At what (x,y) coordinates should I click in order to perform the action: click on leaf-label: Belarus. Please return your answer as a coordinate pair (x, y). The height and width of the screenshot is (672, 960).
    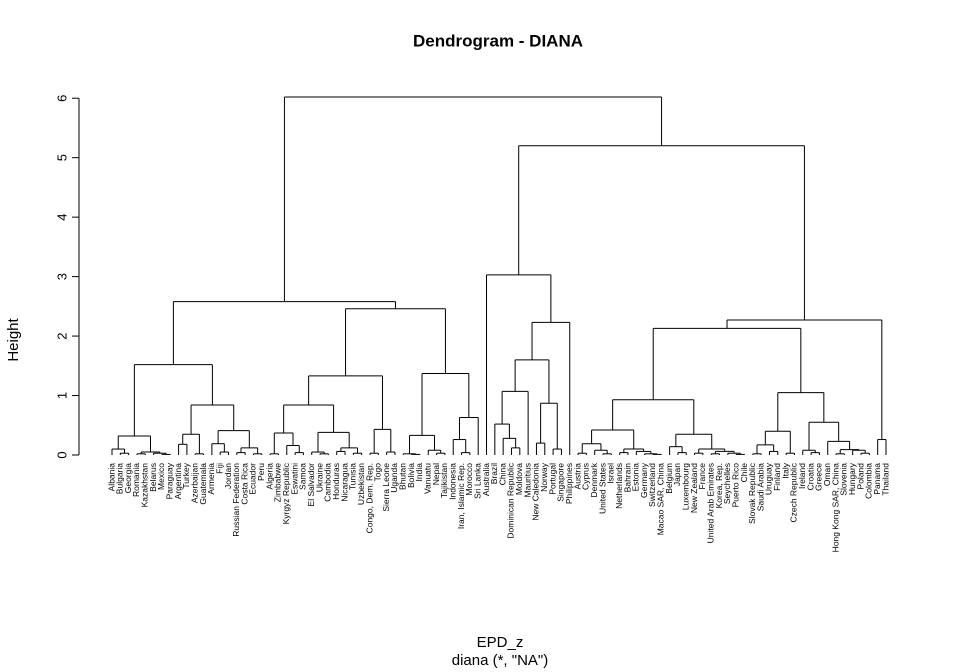
    Looking at the image, I should click on (153, 477).